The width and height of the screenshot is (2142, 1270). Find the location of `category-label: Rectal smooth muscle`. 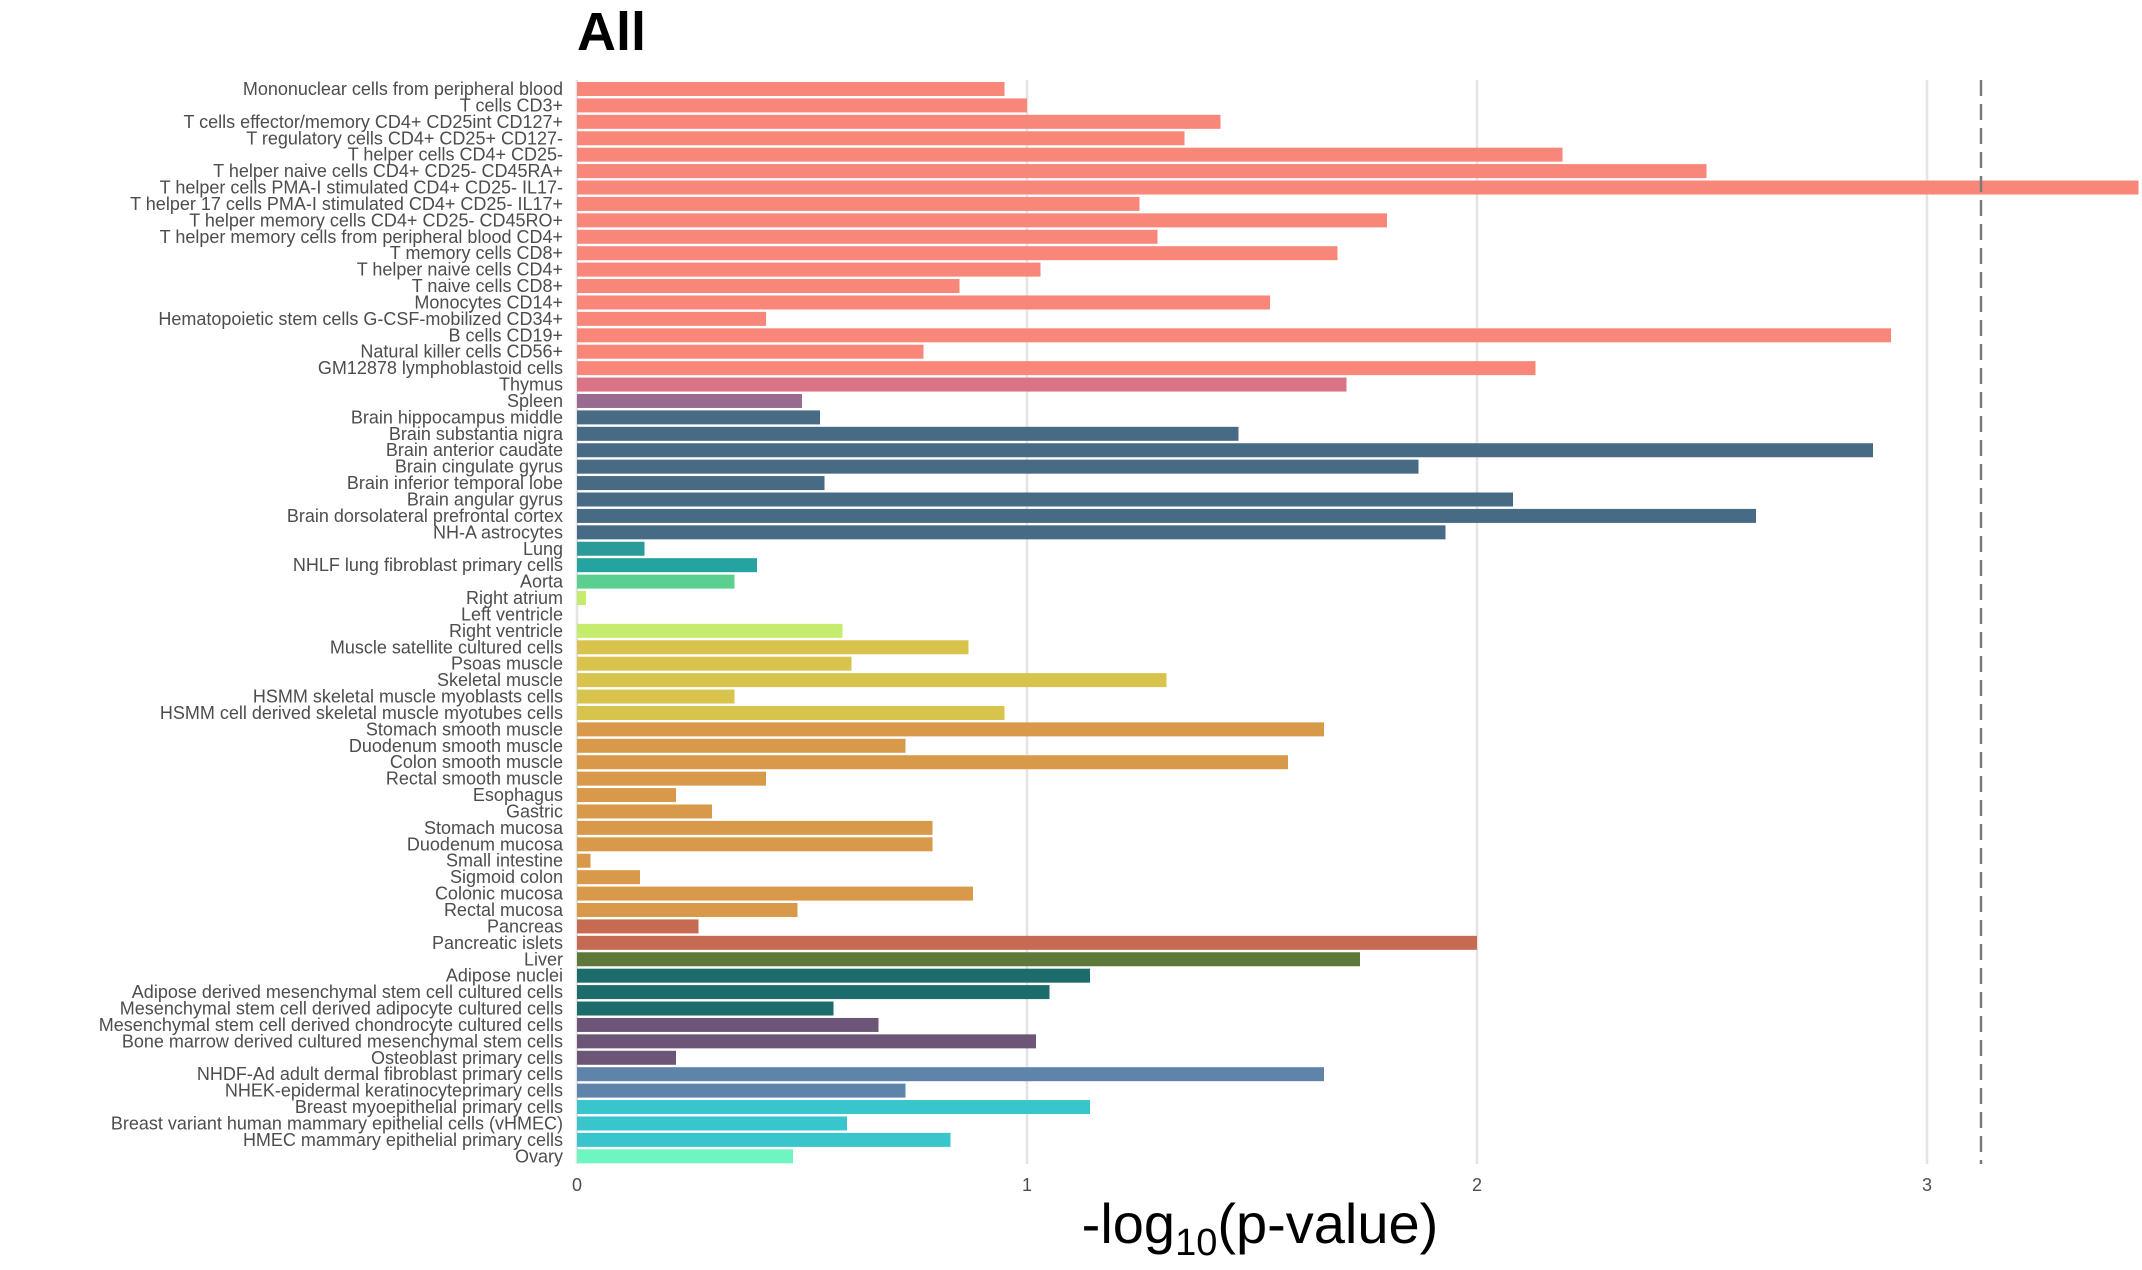

category-label: Rectal smooth muscle is located at coordinates (474, 779).